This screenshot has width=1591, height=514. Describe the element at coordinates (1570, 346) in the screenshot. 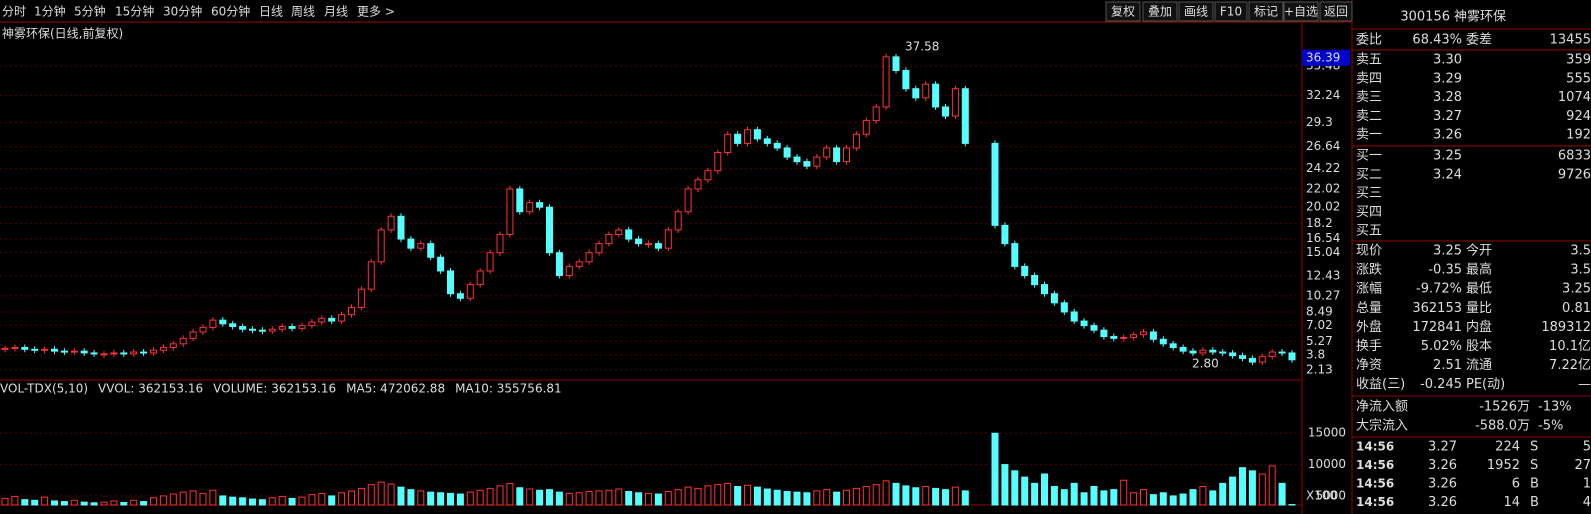

I see `stat-value: 10.1亿` at that location.